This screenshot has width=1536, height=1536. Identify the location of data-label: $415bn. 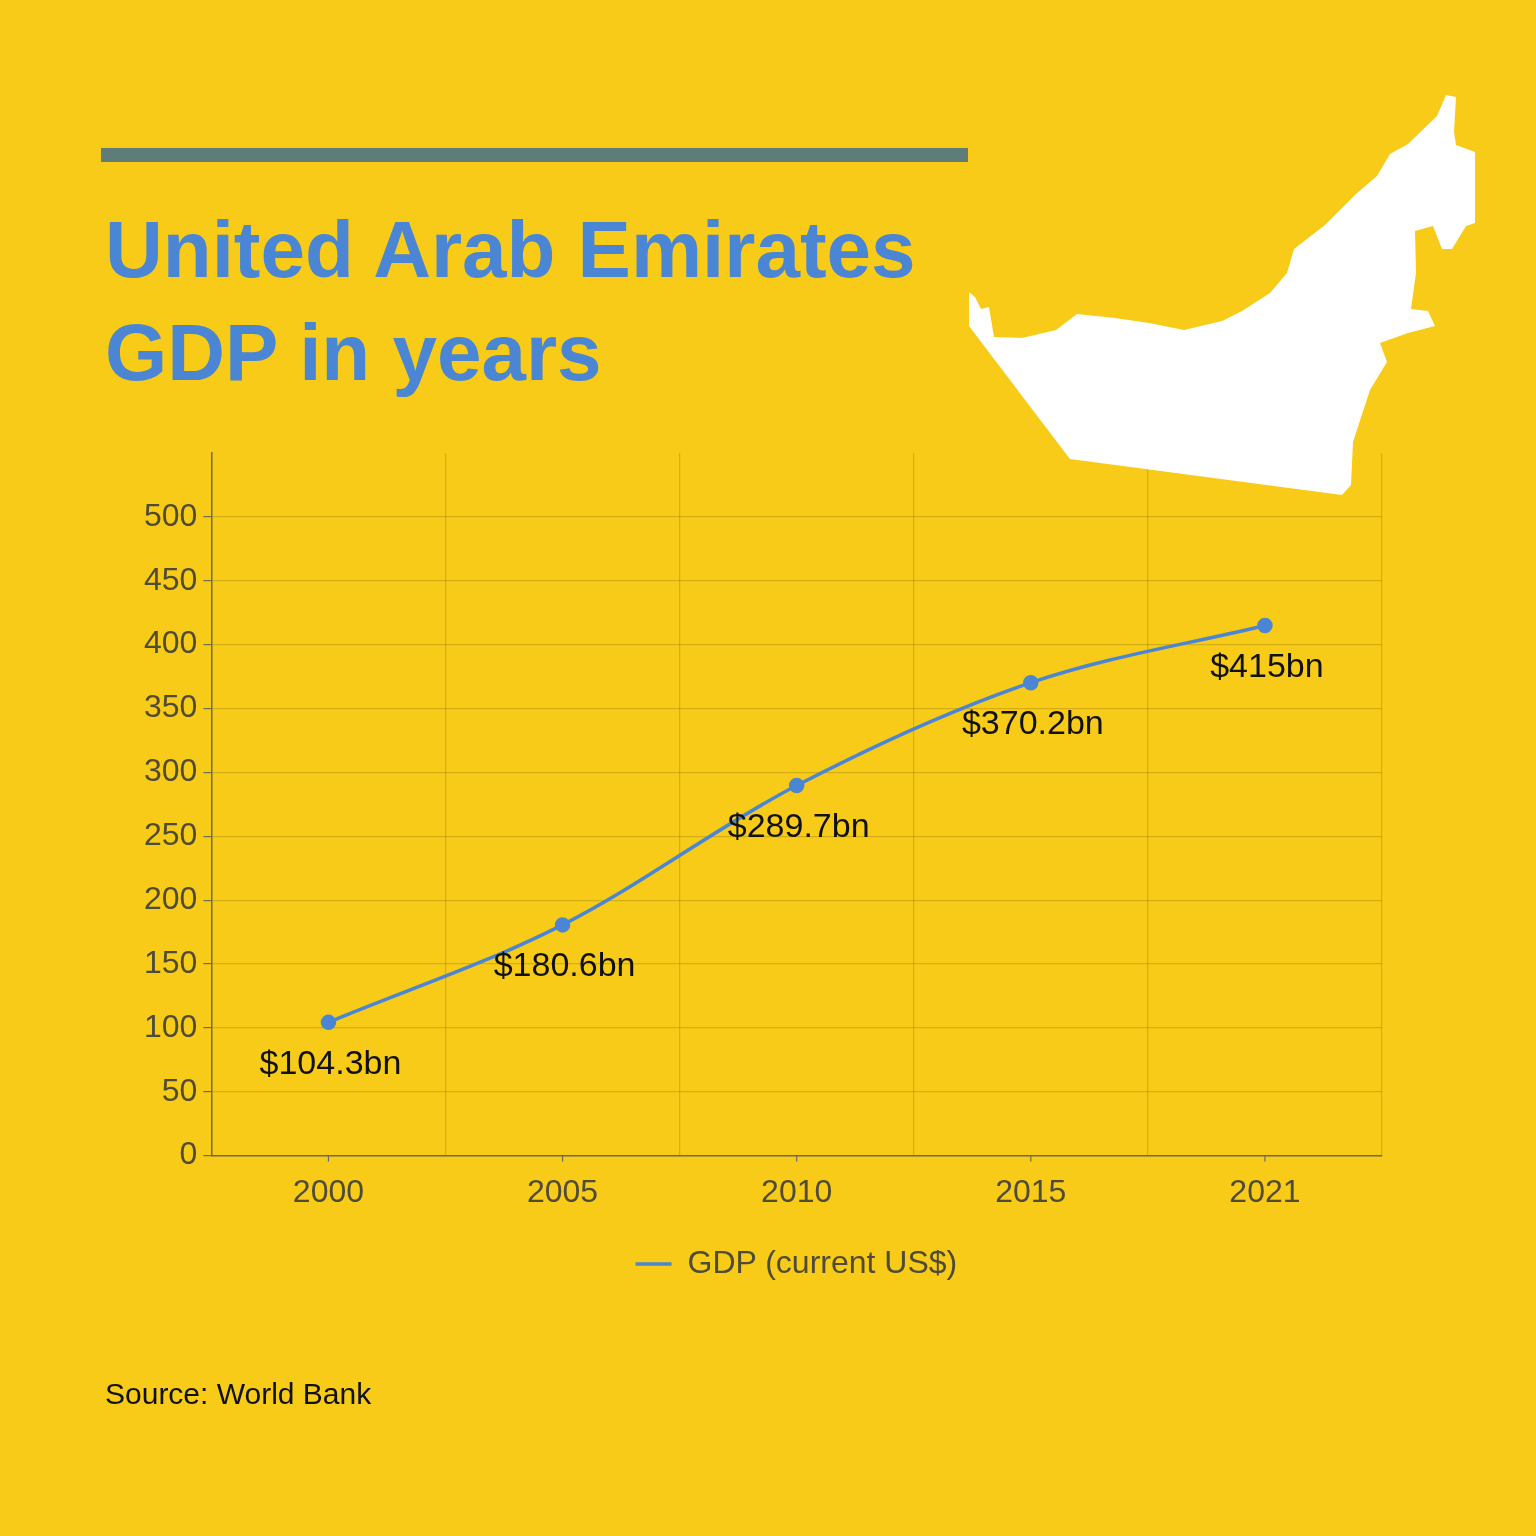
(1267, 664).